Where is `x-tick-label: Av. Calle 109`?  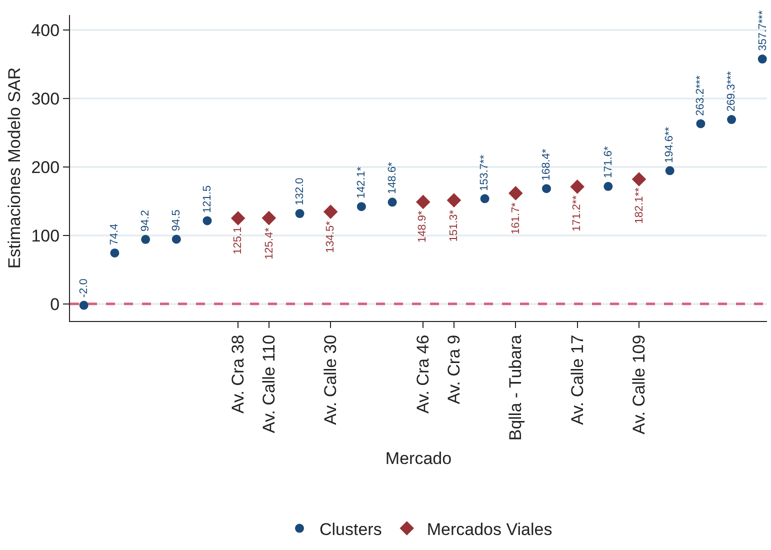 x-tick-label: Av. Calle 109 is located at coordinates (639, 384).